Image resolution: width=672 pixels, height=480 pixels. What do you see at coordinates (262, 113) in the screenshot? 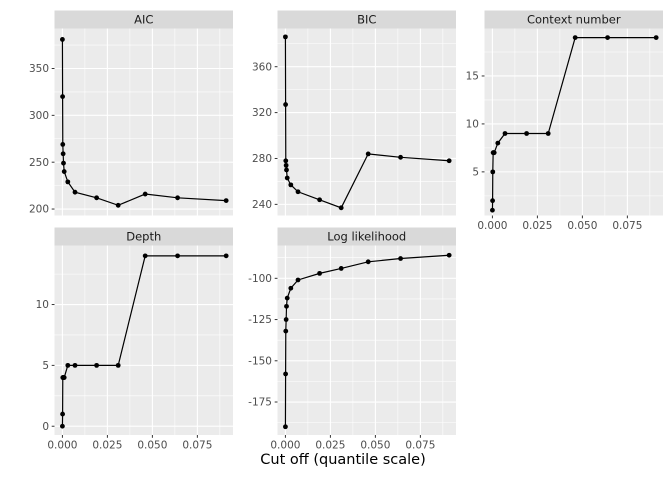
I see `y-tick-label: 320` at bounding box center [262, 113].